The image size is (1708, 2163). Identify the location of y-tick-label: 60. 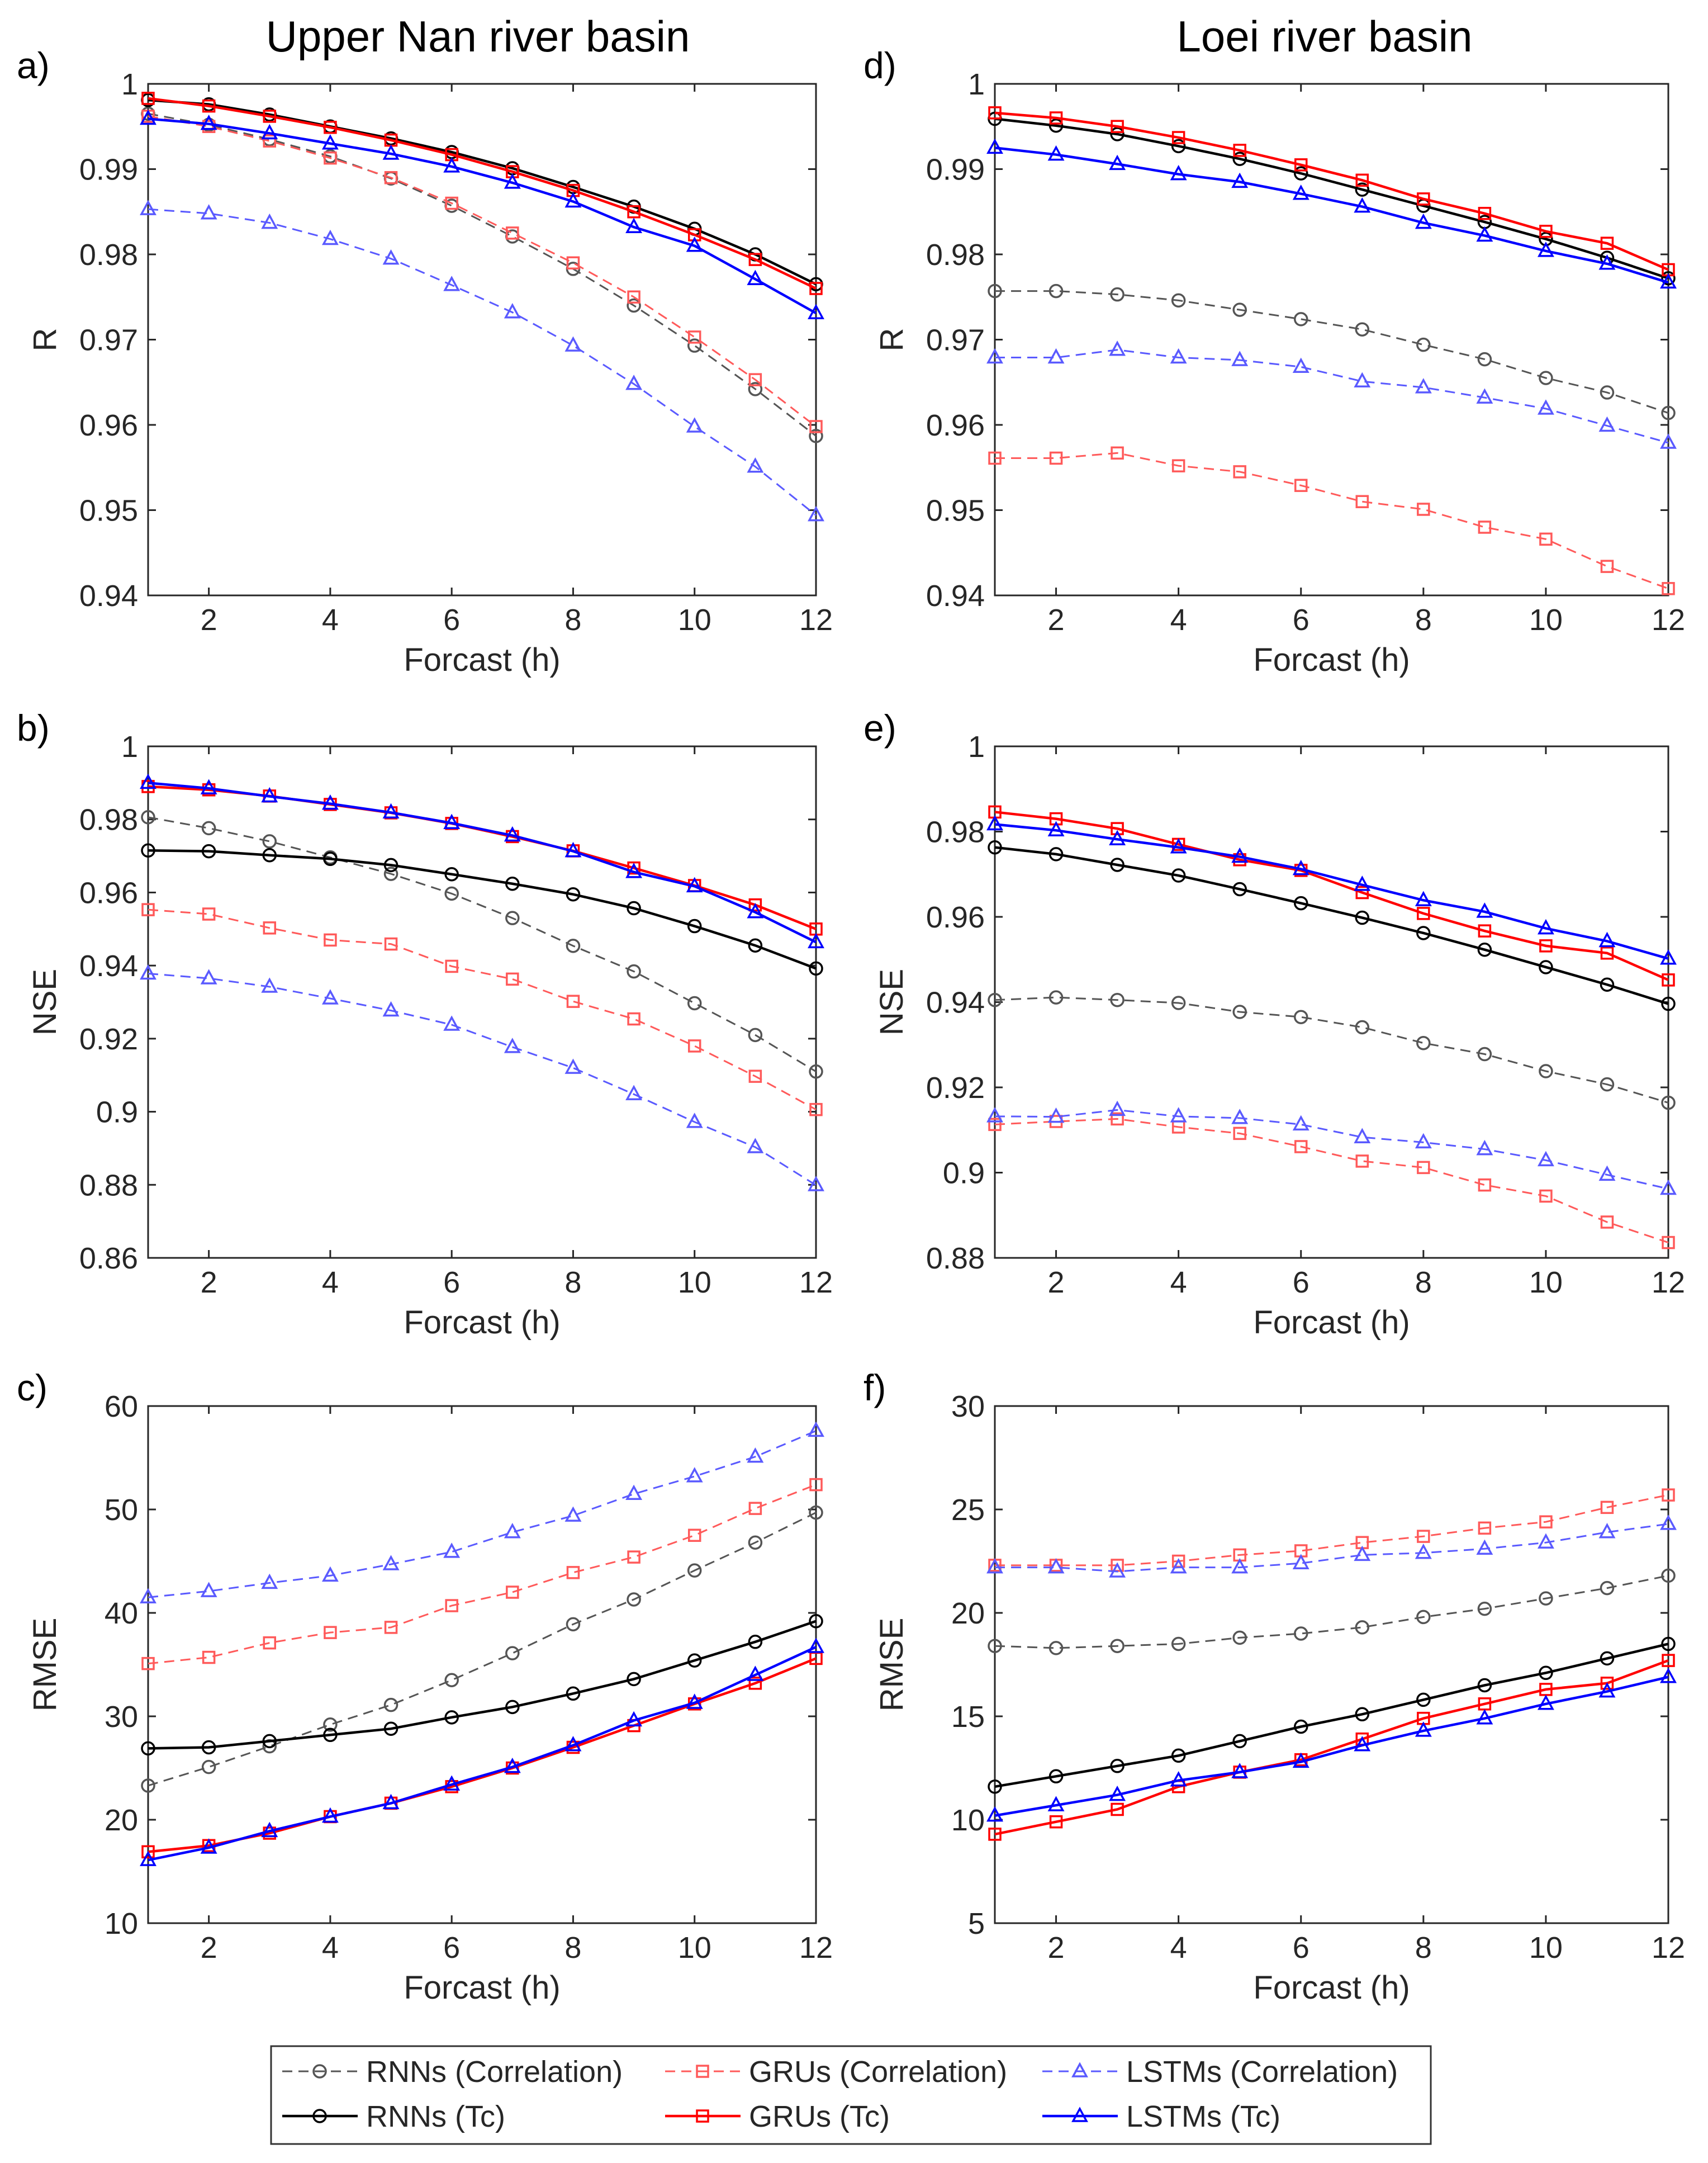
(122, 1407).